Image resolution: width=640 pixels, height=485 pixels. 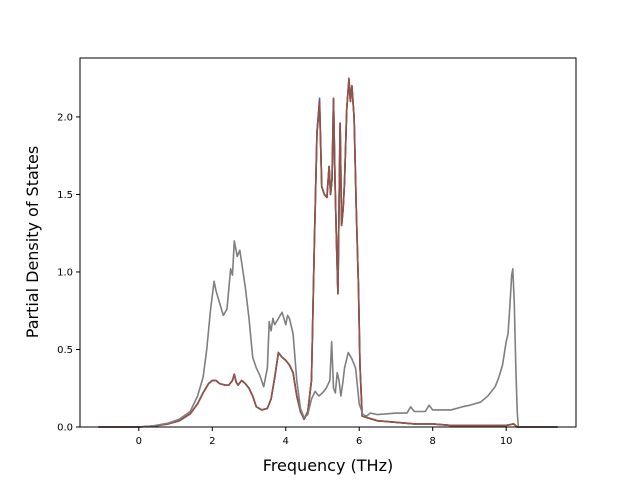 What do you see at coordinates (65, 350) in the screenshot?
I see `y-tick-label: 0.5` at bounding box center [65, 350].